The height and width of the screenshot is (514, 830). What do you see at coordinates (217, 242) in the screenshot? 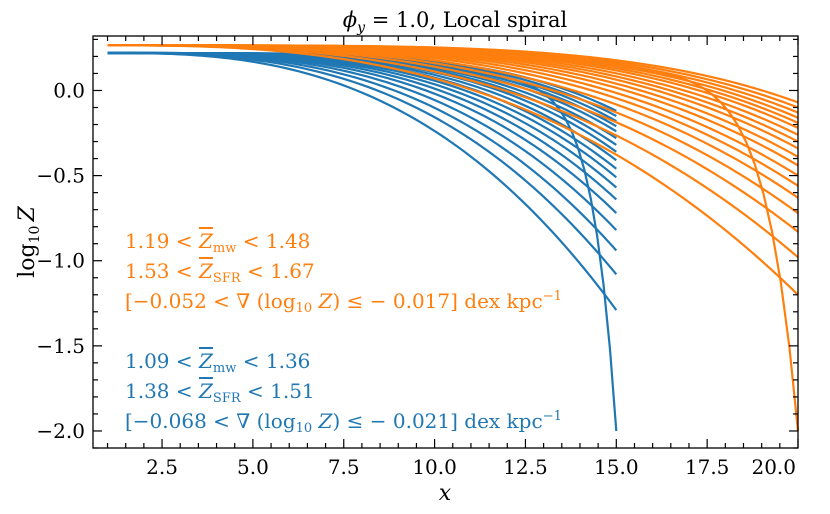
I see `orange-annotation-line1: 1.19 < Zmw < 1.48` at bounding box center [217, 242].